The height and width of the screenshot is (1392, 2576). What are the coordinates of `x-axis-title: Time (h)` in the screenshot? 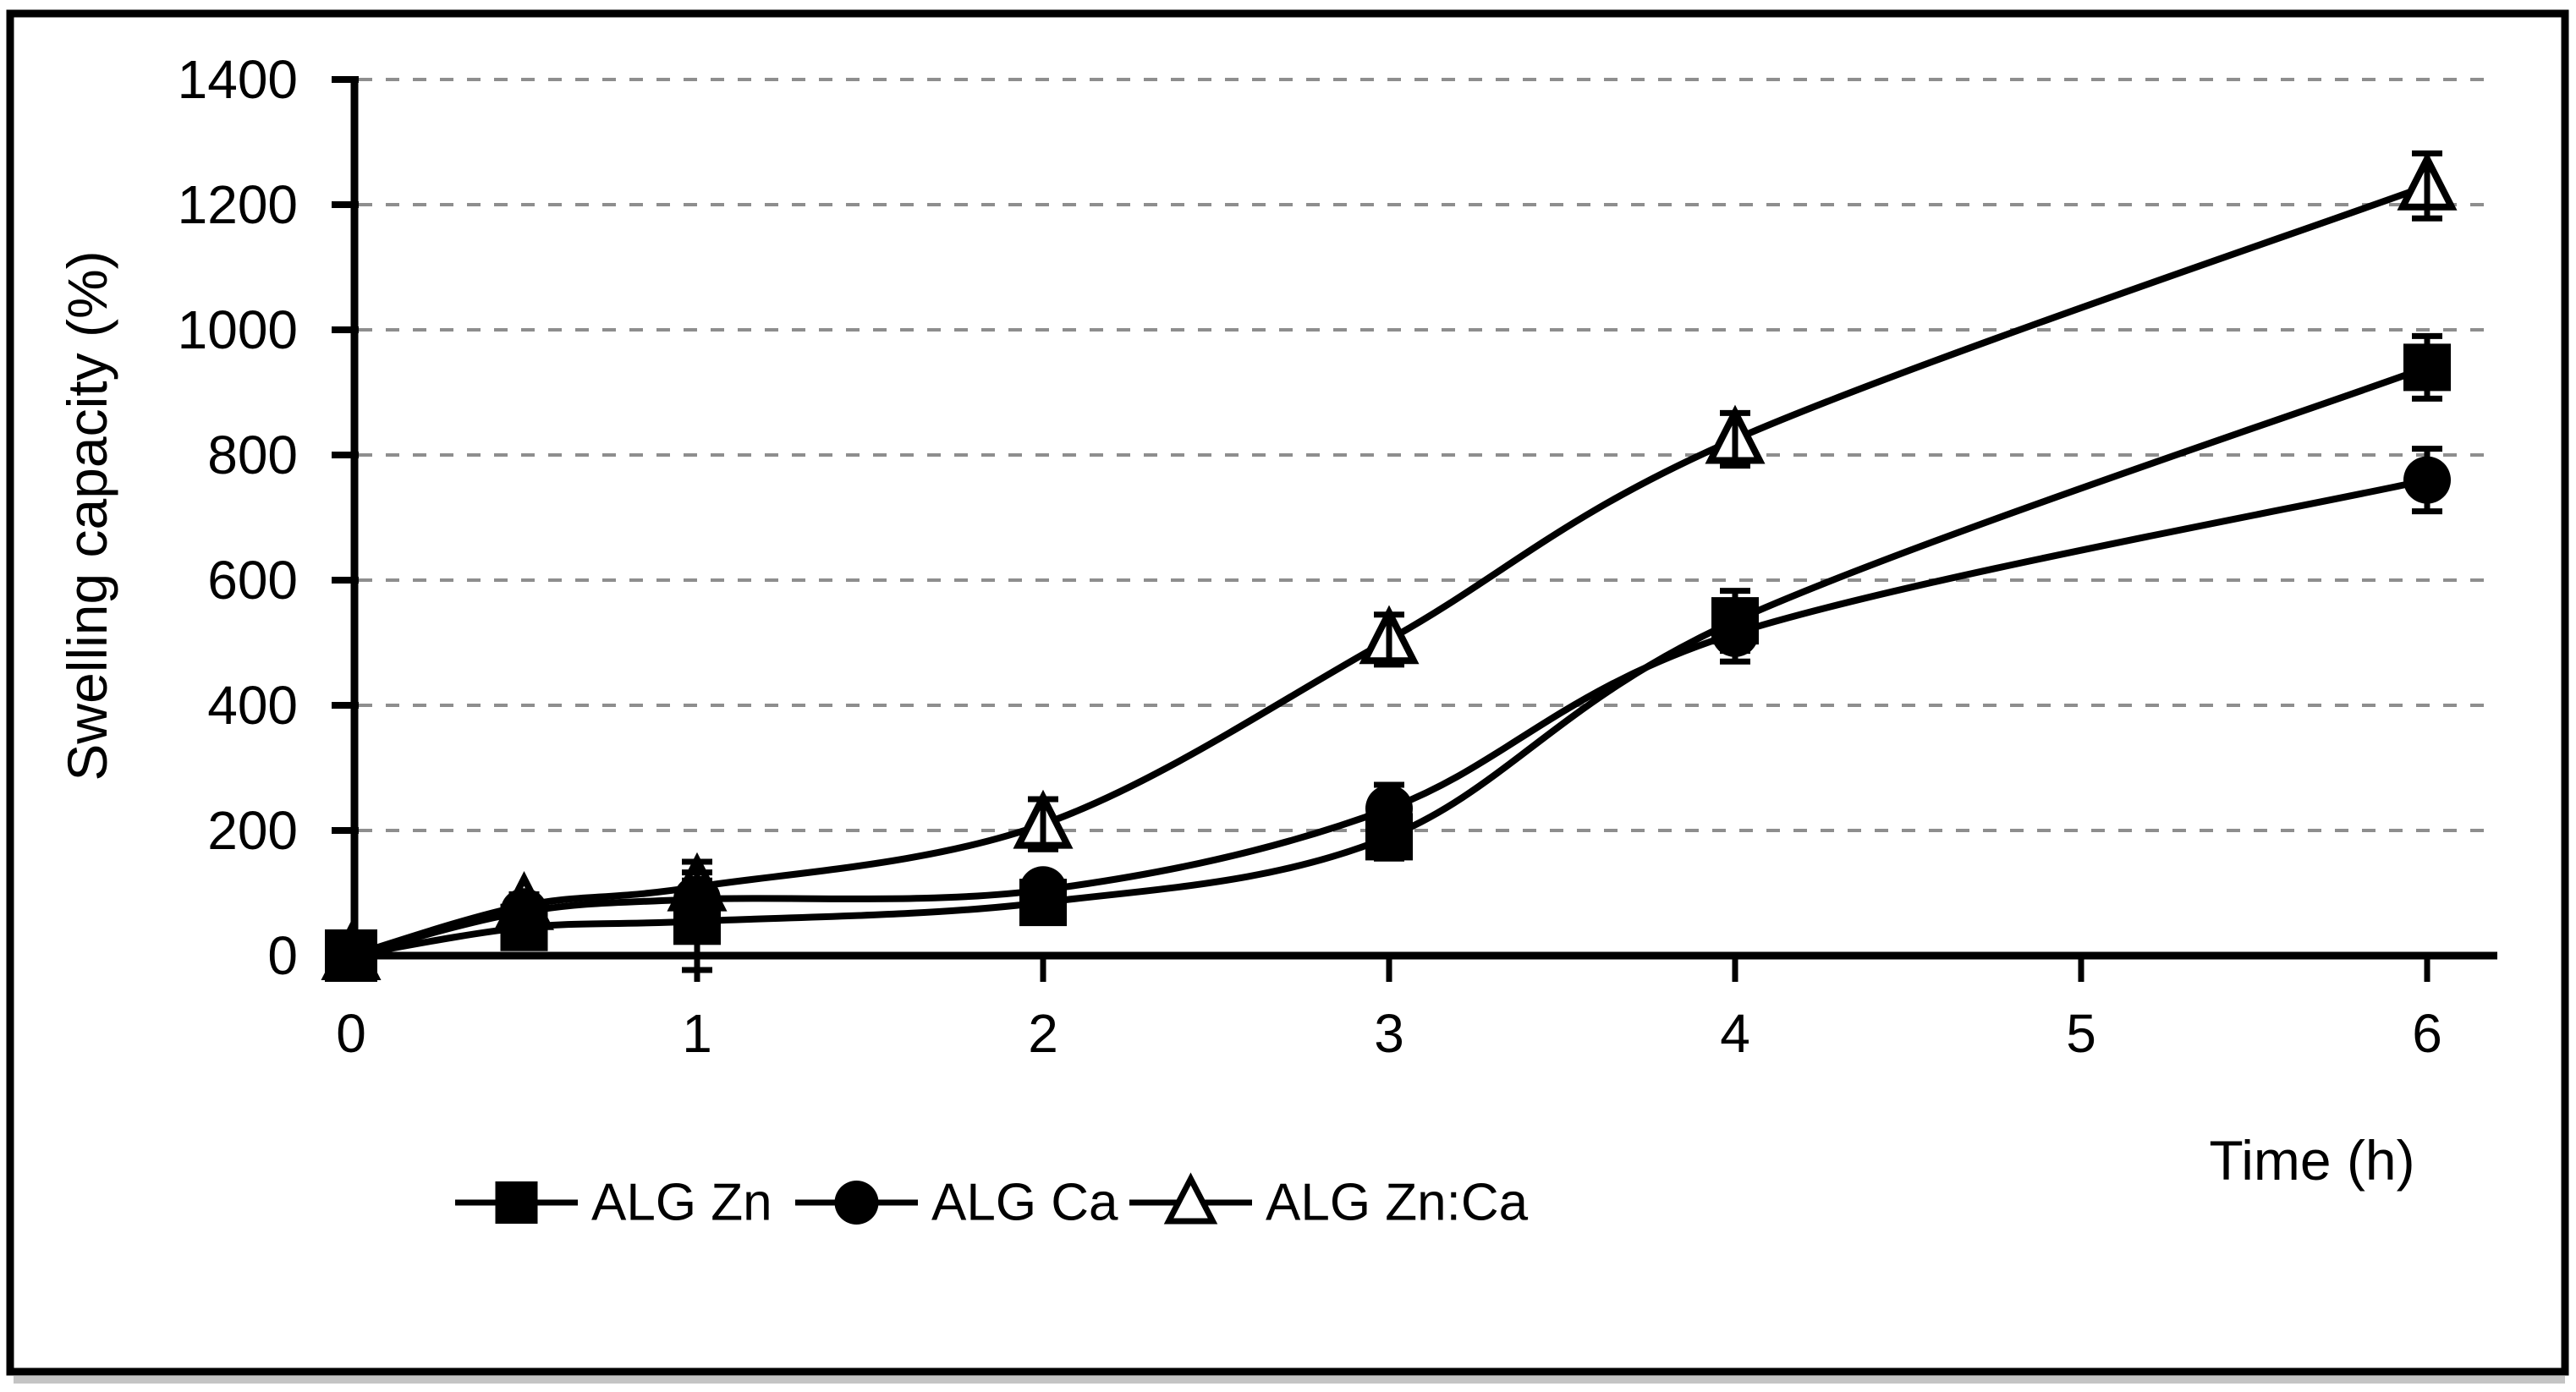 It's located at (2311, 1161).